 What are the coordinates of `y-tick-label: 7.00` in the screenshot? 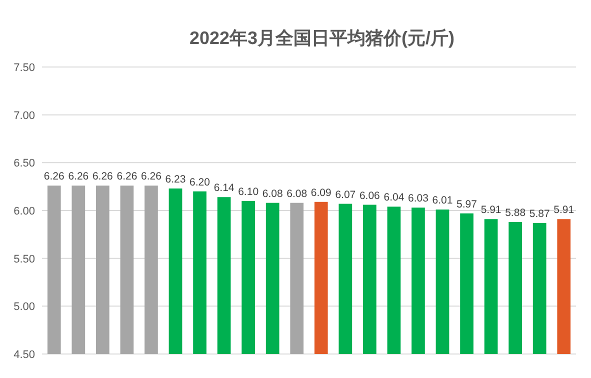 It's located at (24, 116).